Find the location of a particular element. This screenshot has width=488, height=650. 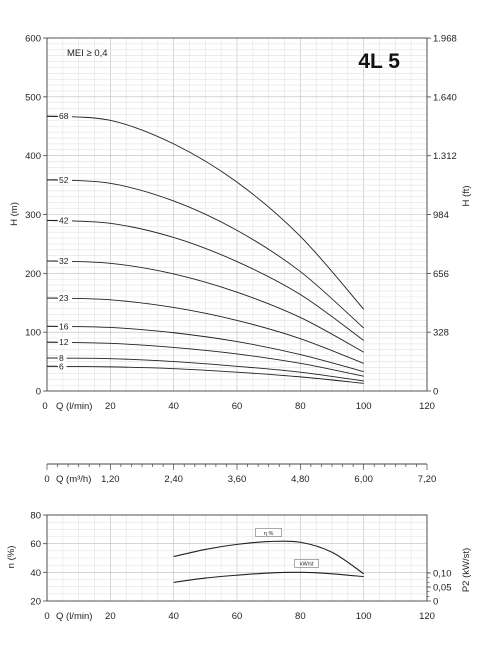

head-x-tick-label: 120 is located at coordinates (427, 406).